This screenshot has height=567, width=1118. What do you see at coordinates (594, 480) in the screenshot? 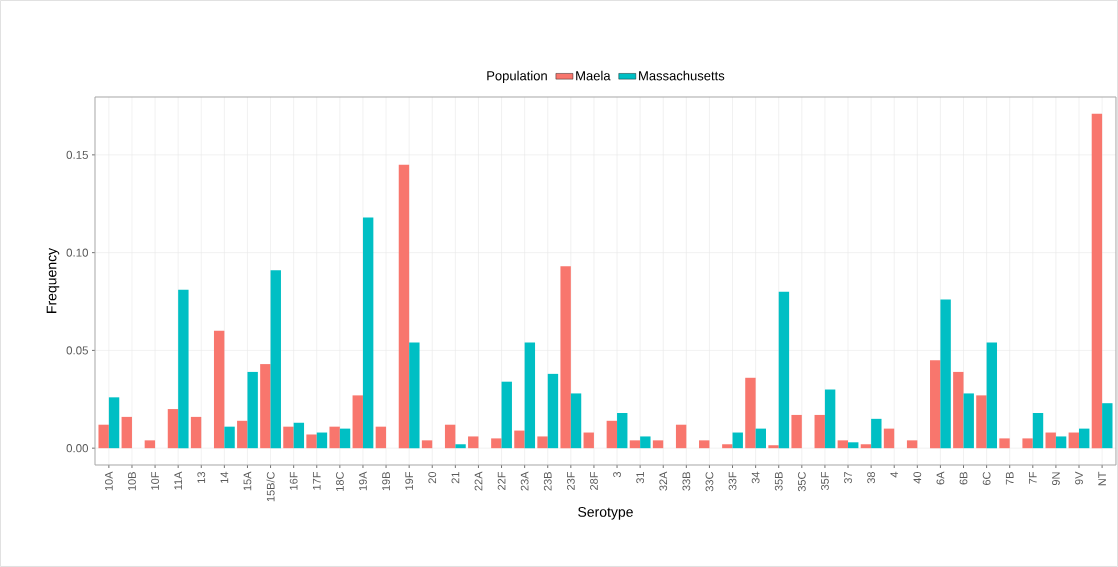
I see `x-tick-label: 28F` at bounding box center [594, 480].